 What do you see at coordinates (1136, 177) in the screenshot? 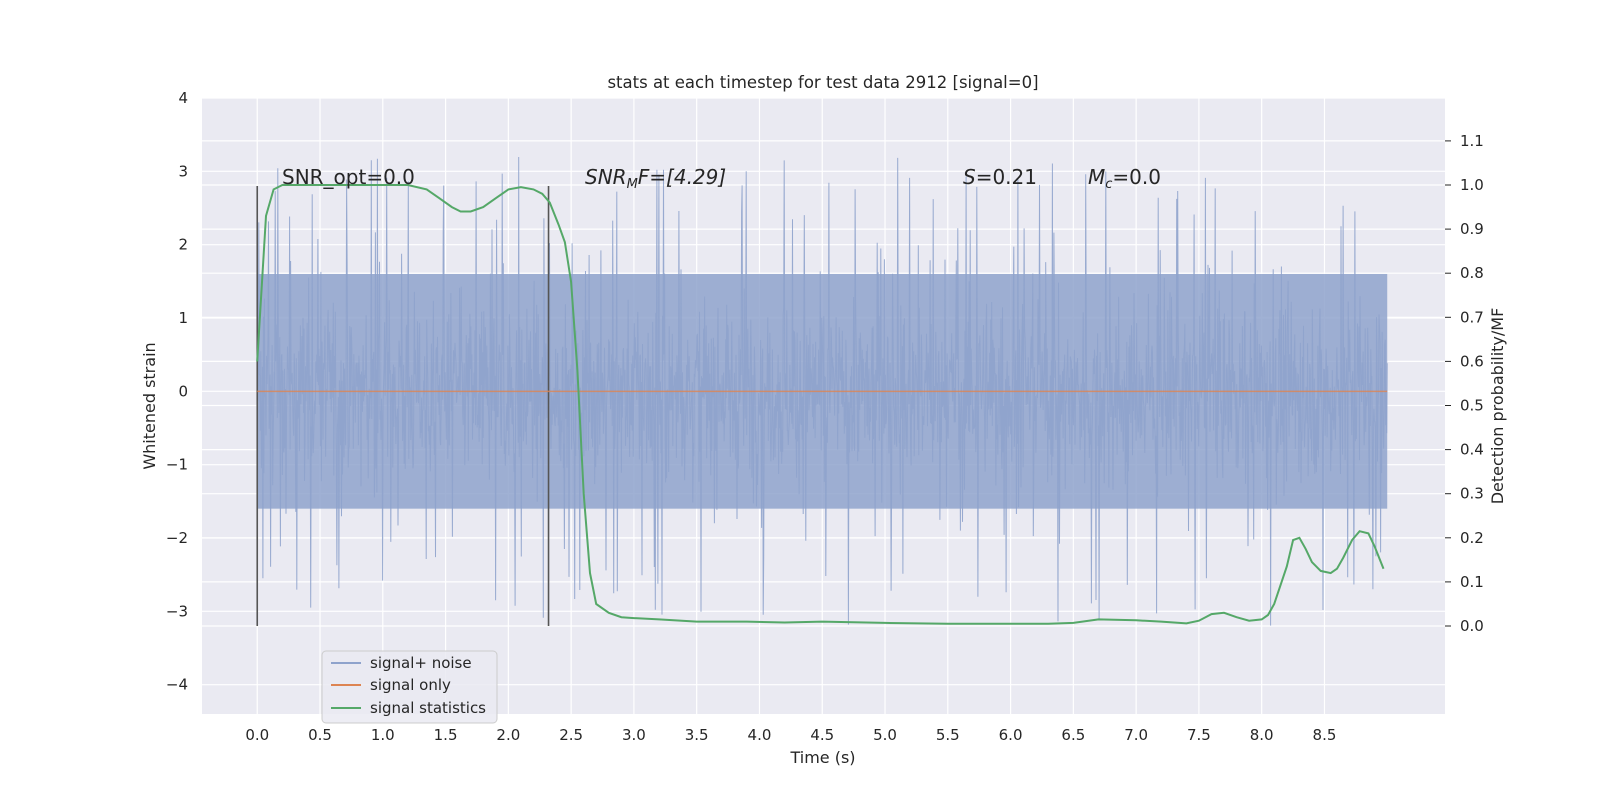
I see `mc-rest: =0.0` at bounding box center [1136, 177].